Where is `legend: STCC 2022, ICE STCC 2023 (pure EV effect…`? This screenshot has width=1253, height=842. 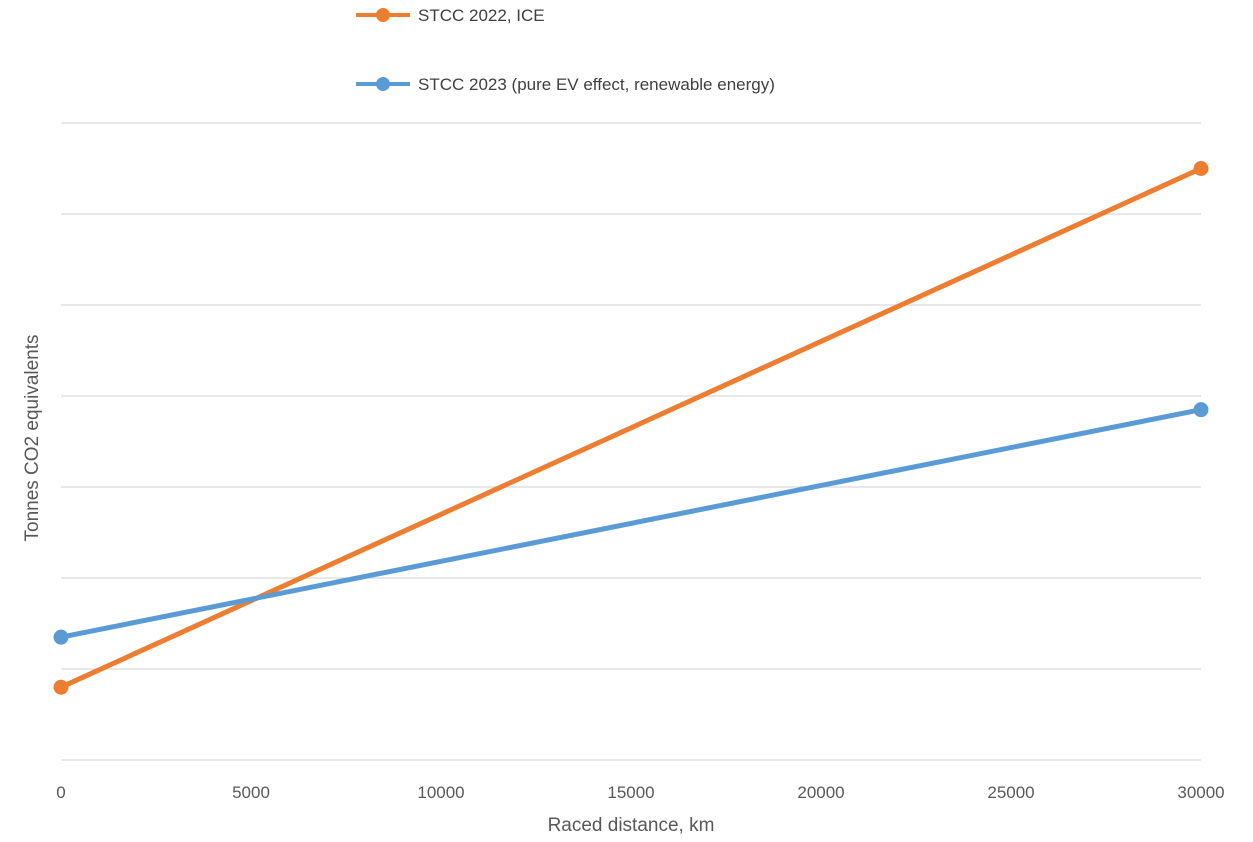
legend: STCC 2022, ICE STCC 2023 (pure EV effect… is located at coordinates (565, 50).